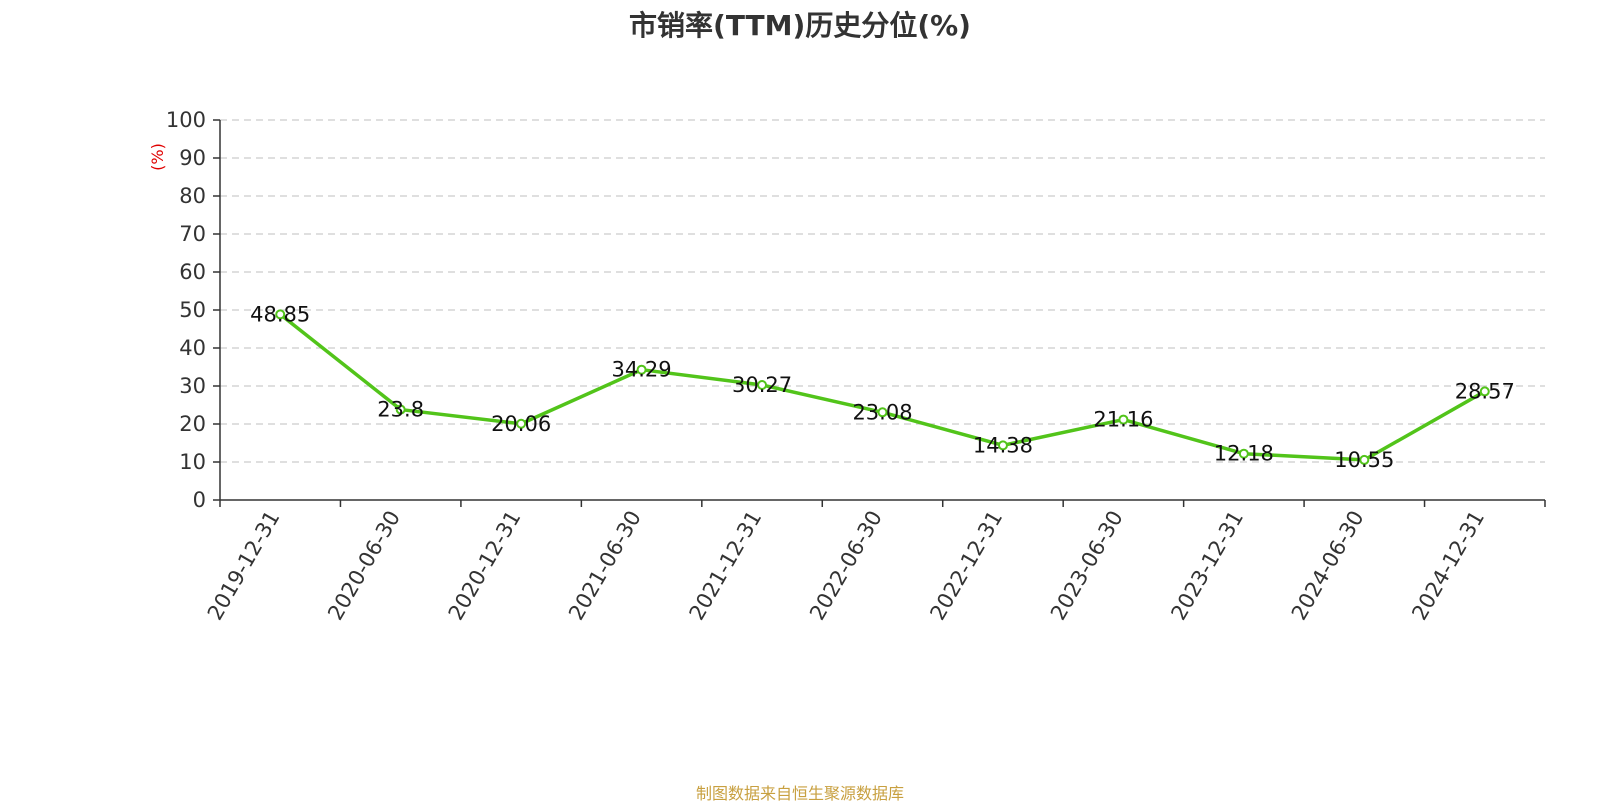 Image resolution: width=1600 pixels, height=804 pixels. I want to click on data-label: 28.57, so click(1485, 391).